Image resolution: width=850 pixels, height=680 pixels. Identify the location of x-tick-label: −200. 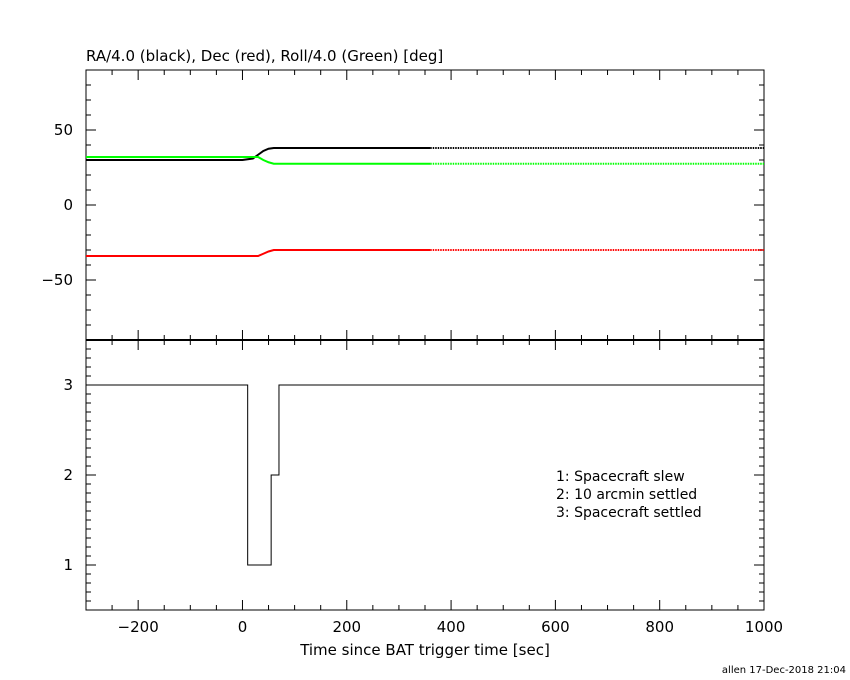
(138, 627).